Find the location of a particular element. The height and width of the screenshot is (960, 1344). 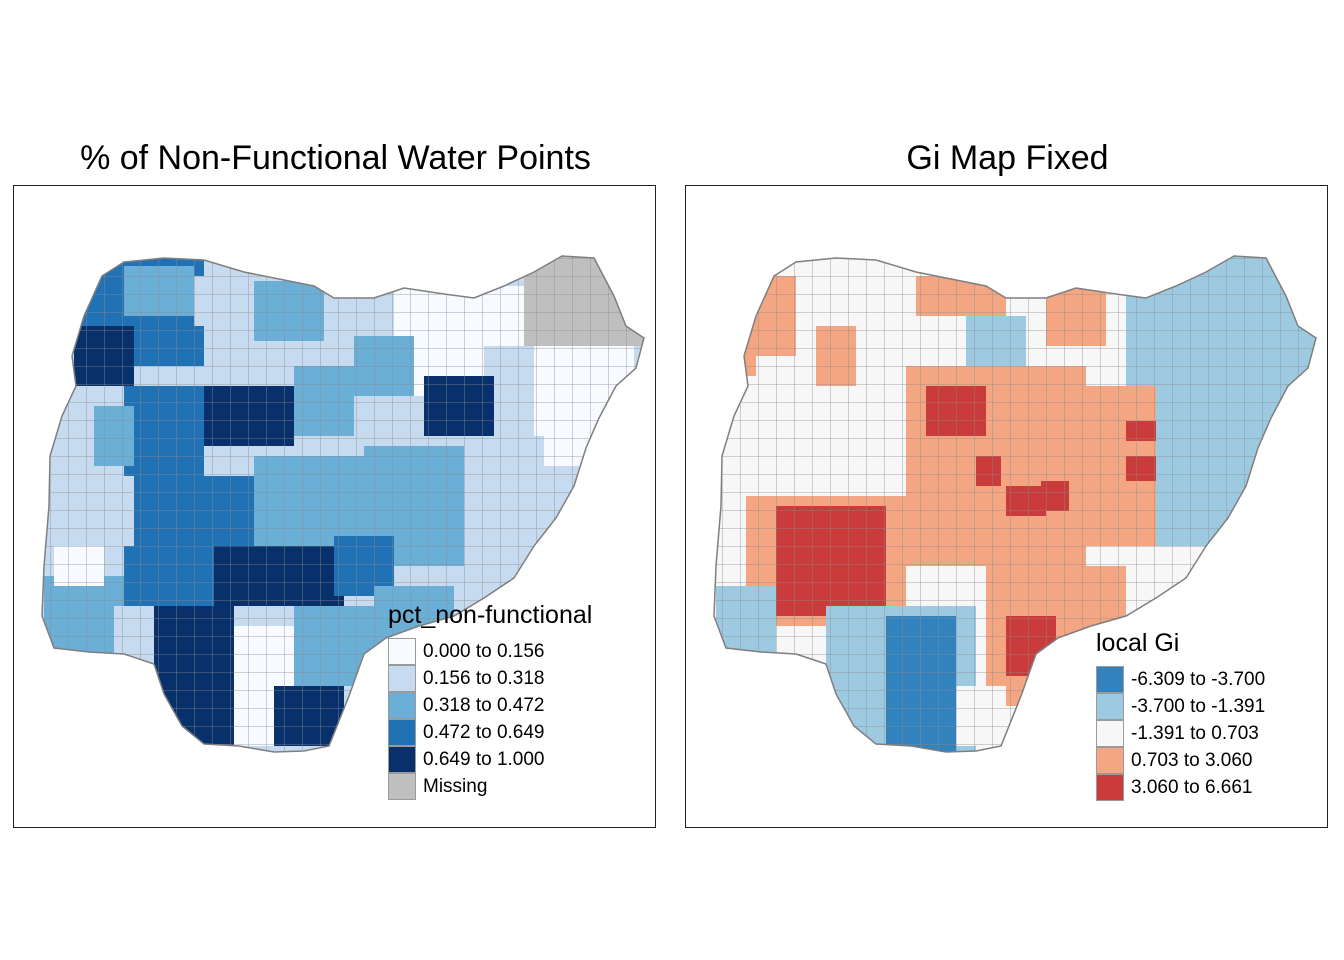

map-title-gi: Gi Map Fixed is located at coordinates (1007, 158).